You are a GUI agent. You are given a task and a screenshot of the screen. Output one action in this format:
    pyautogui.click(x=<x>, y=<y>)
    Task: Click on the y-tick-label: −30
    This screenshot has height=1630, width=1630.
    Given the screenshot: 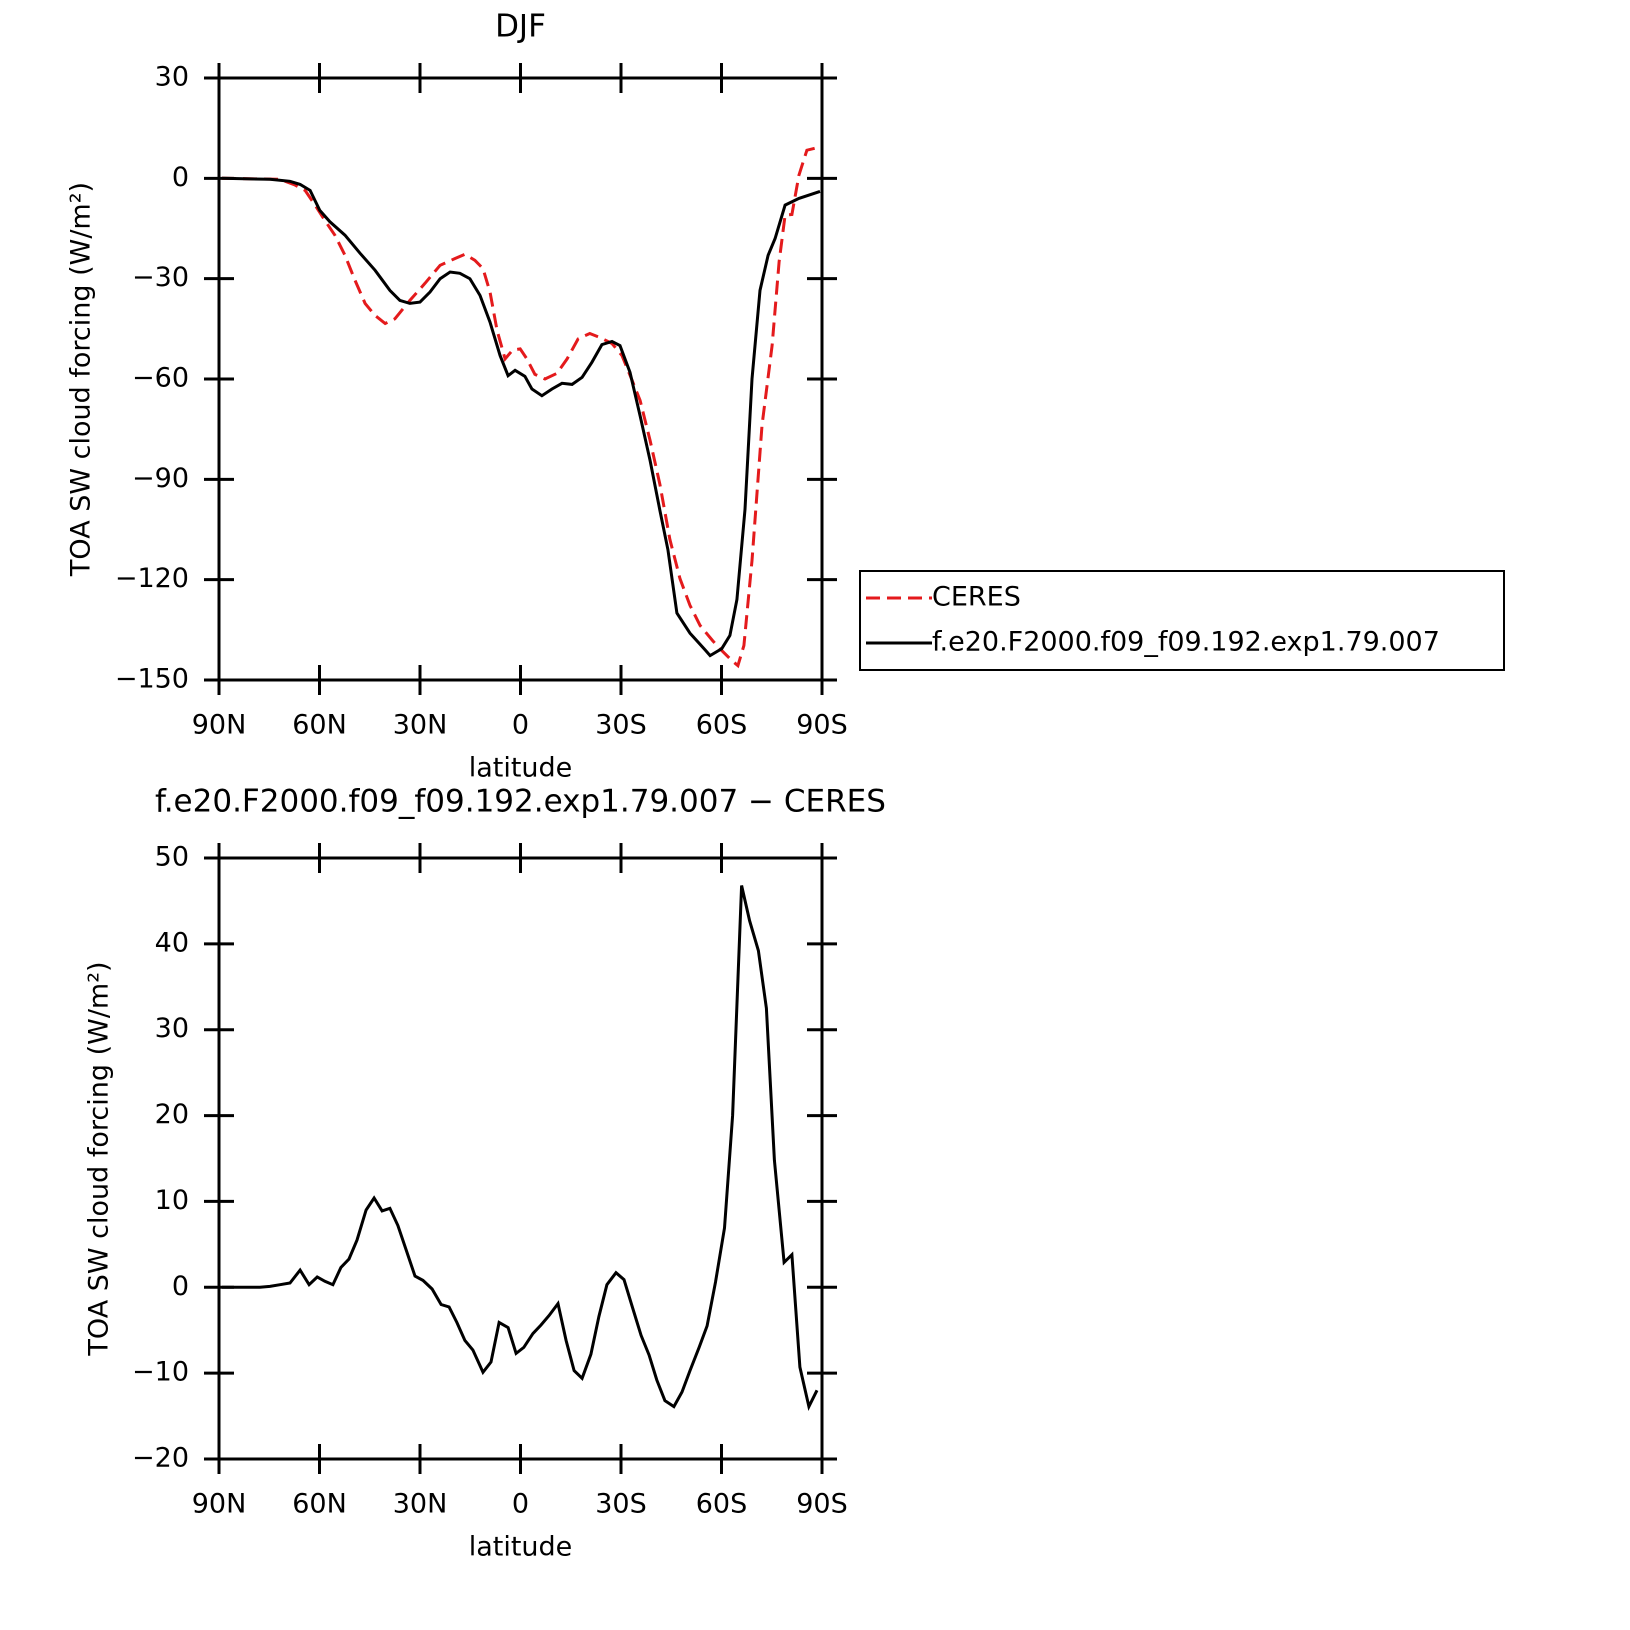 What is the action you would take?
    pyautogui.click(x=160, y=277)
    